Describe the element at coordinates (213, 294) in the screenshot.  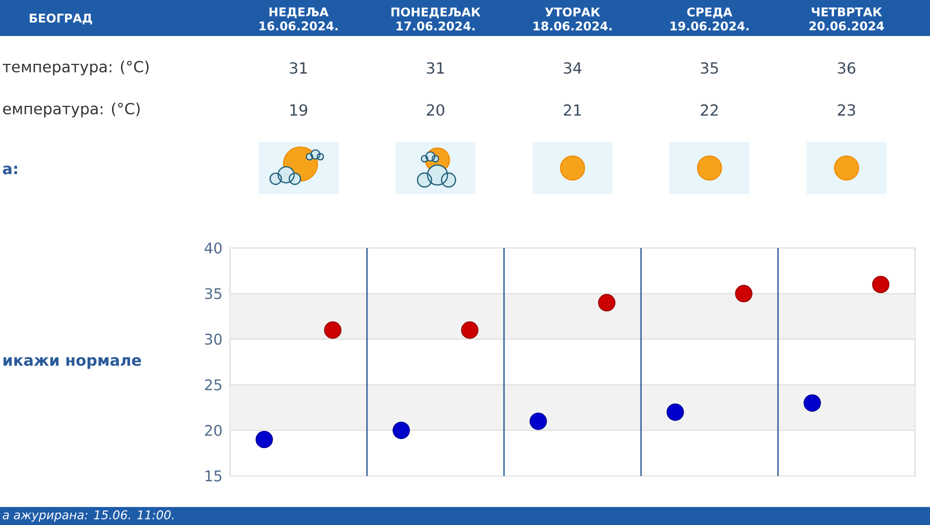
I see `y-tick-label: 35` at that location.